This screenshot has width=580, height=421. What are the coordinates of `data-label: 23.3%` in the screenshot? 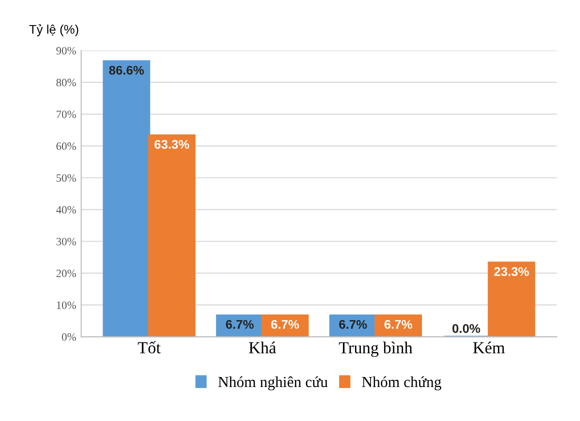 It's located at (511, 271).